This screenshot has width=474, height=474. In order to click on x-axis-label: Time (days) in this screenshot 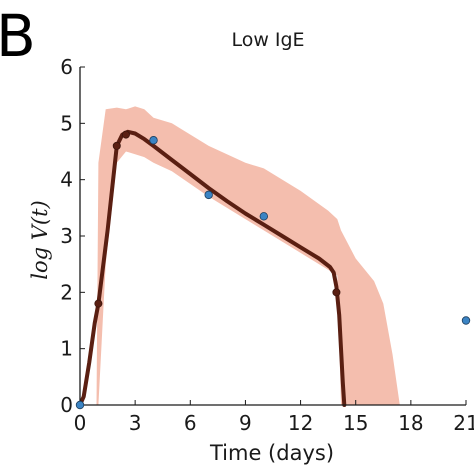, I will do `click(271, 453)`.